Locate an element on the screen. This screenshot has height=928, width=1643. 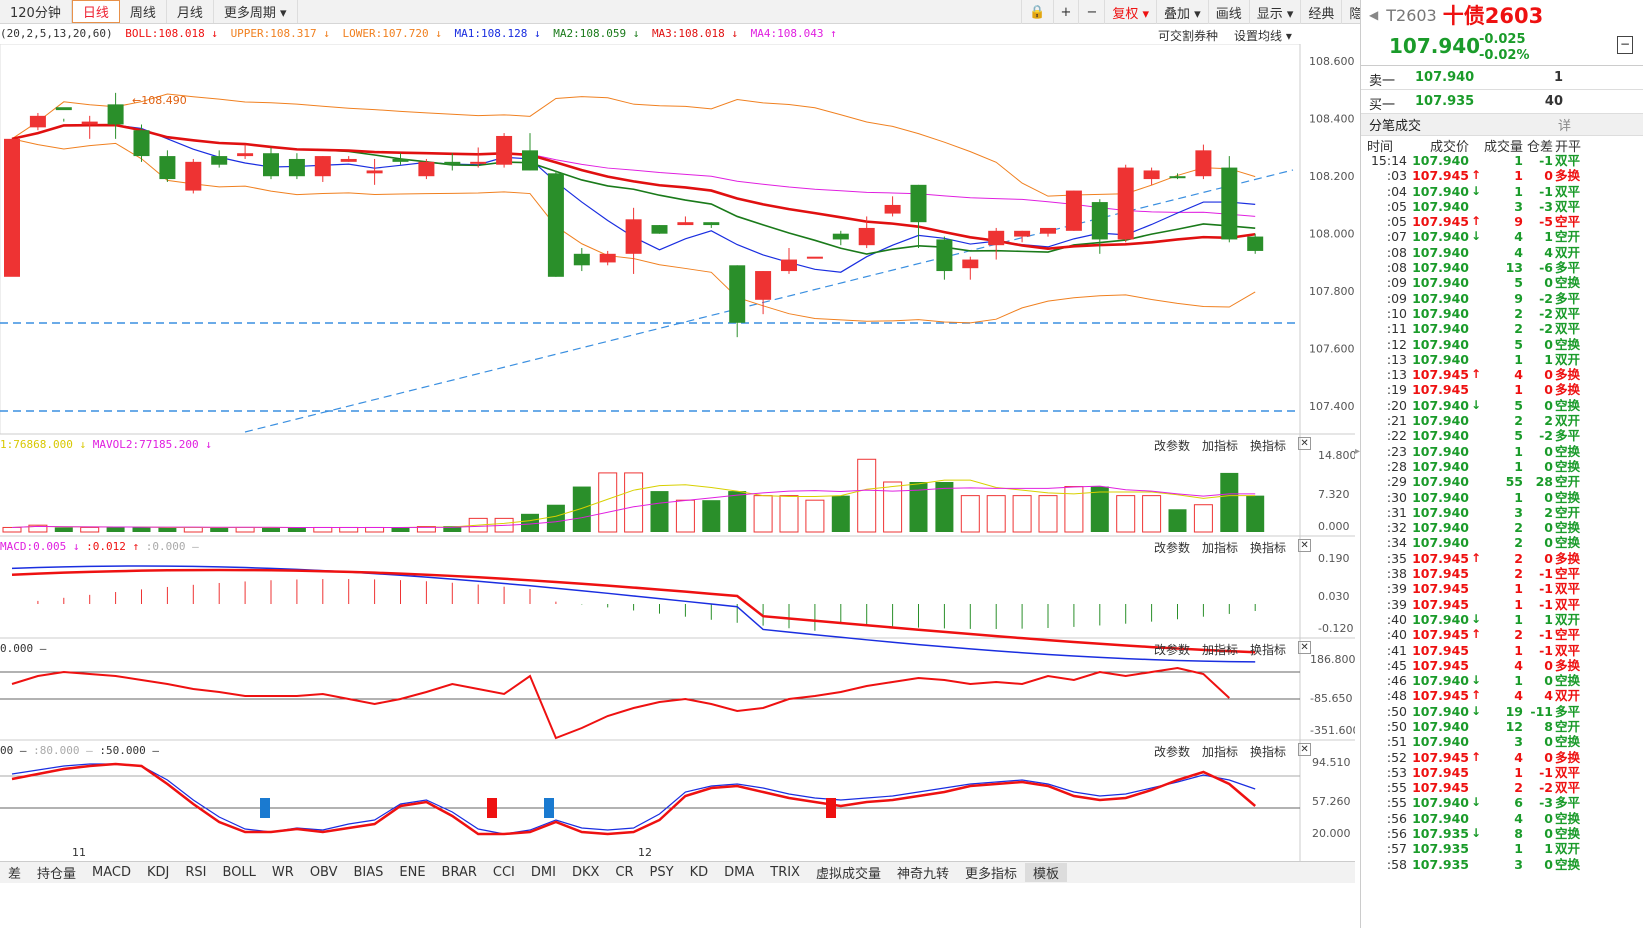
tick-row: :39 107.945 1 -1 双平 is located at coordinates (1502, 604).